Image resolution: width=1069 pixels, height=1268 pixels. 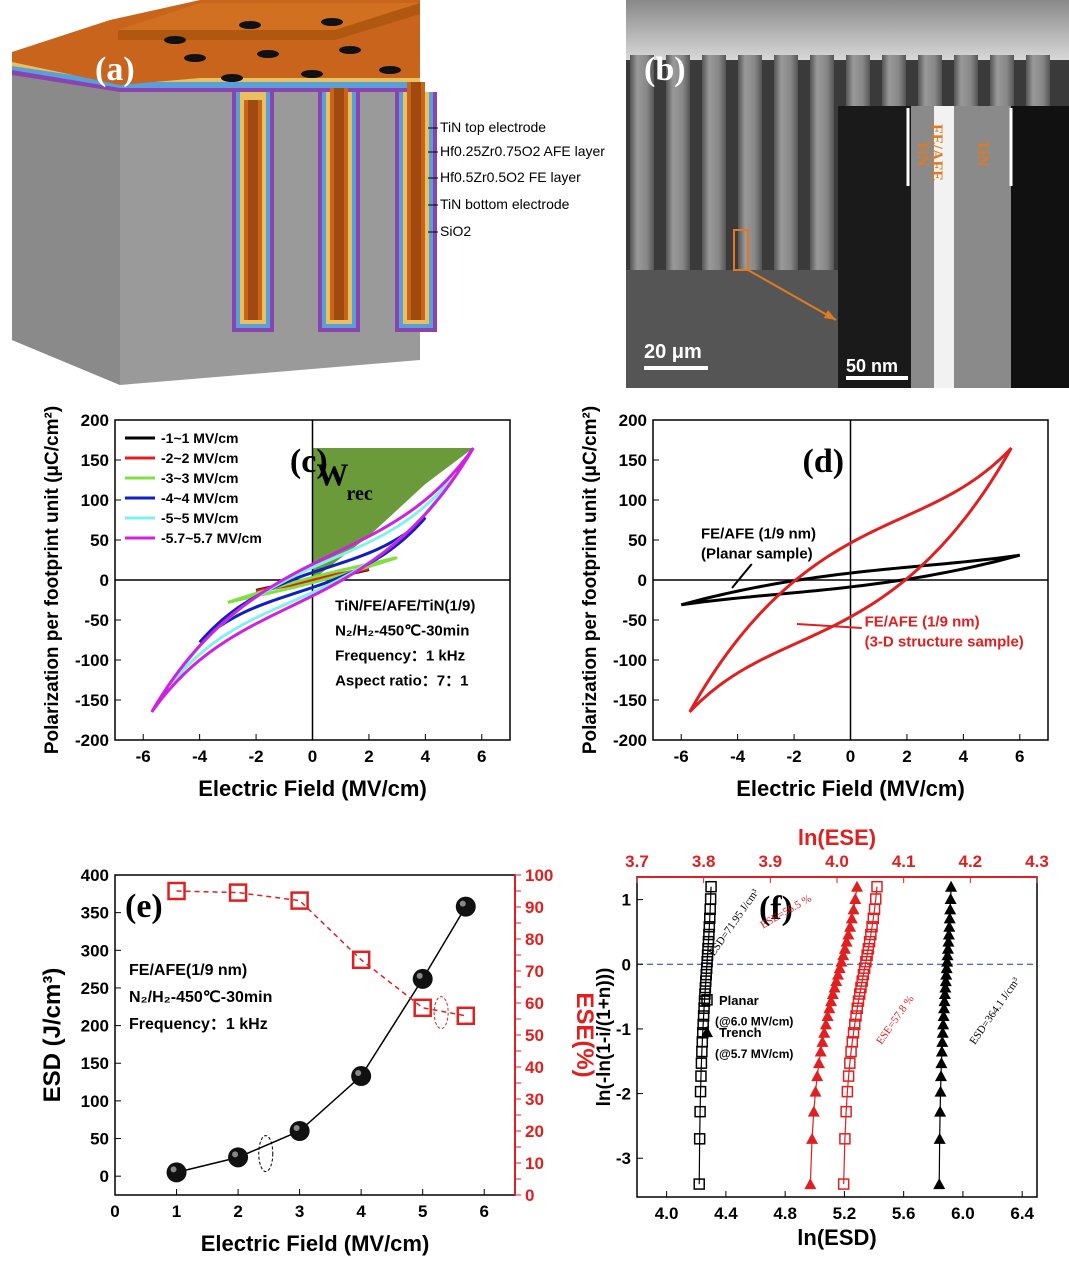 What do you see at coordinates (534, 1035) in the screenshot?
I see `y2-tick-label: 50` at bounding box center [534, 1035].